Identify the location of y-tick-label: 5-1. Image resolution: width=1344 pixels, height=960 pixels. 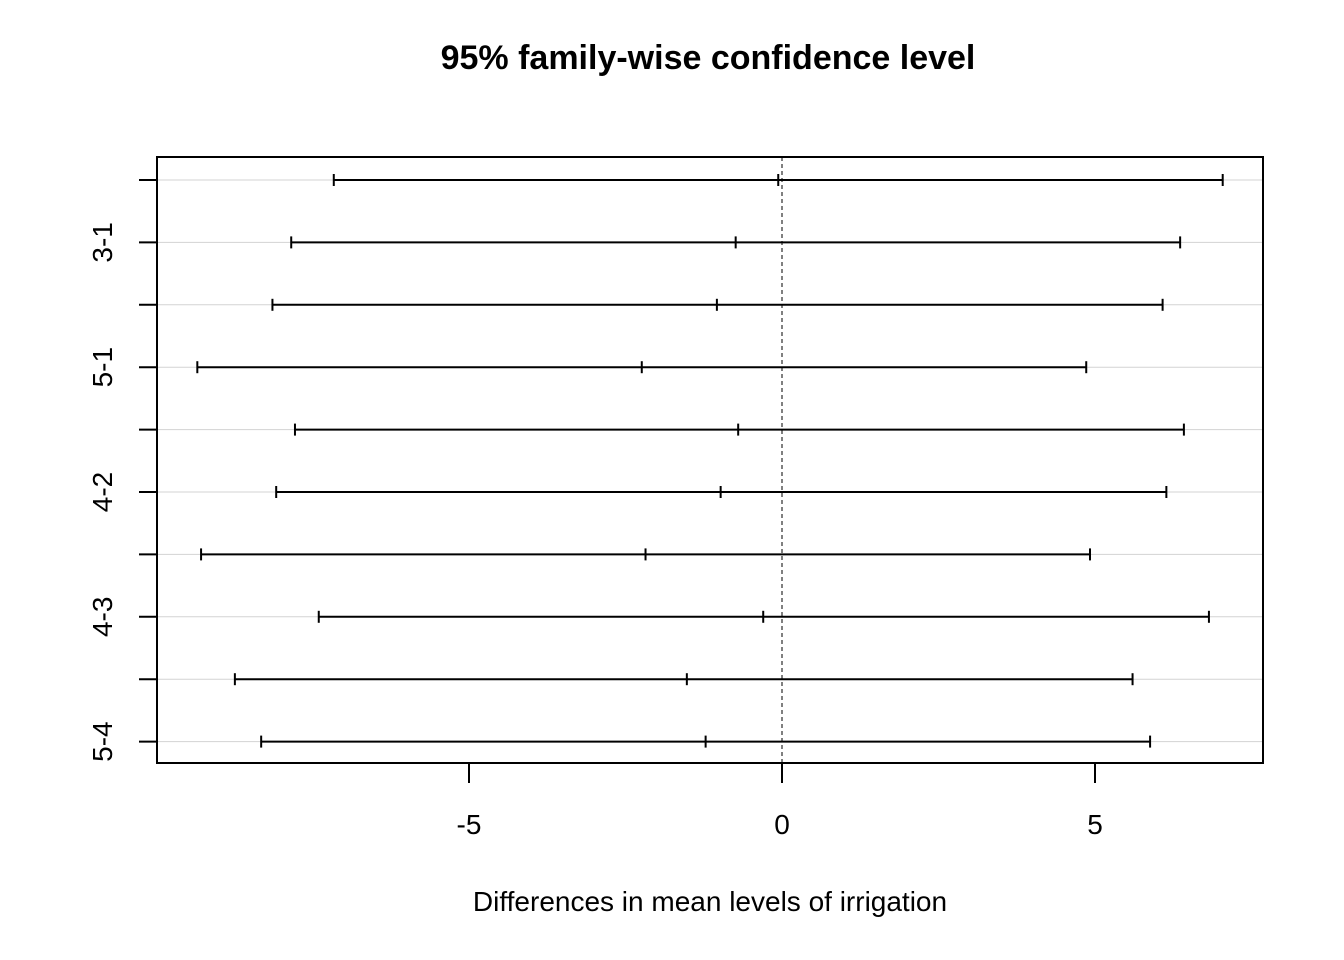
(102, 367).